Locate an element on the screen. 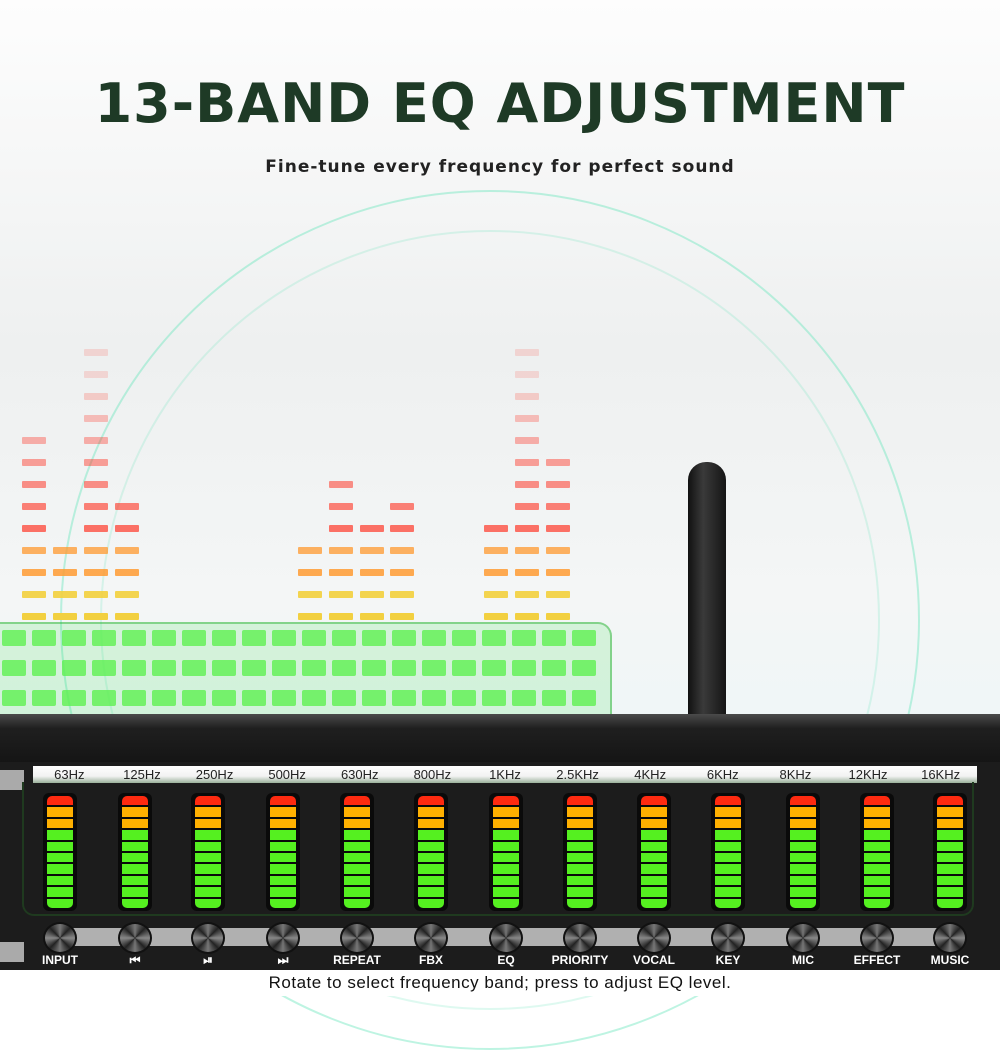 Image resolution: width=1000 pixels, height=1050 pixels. button-label-fbx: FBX is located at coordinates (431, 960).